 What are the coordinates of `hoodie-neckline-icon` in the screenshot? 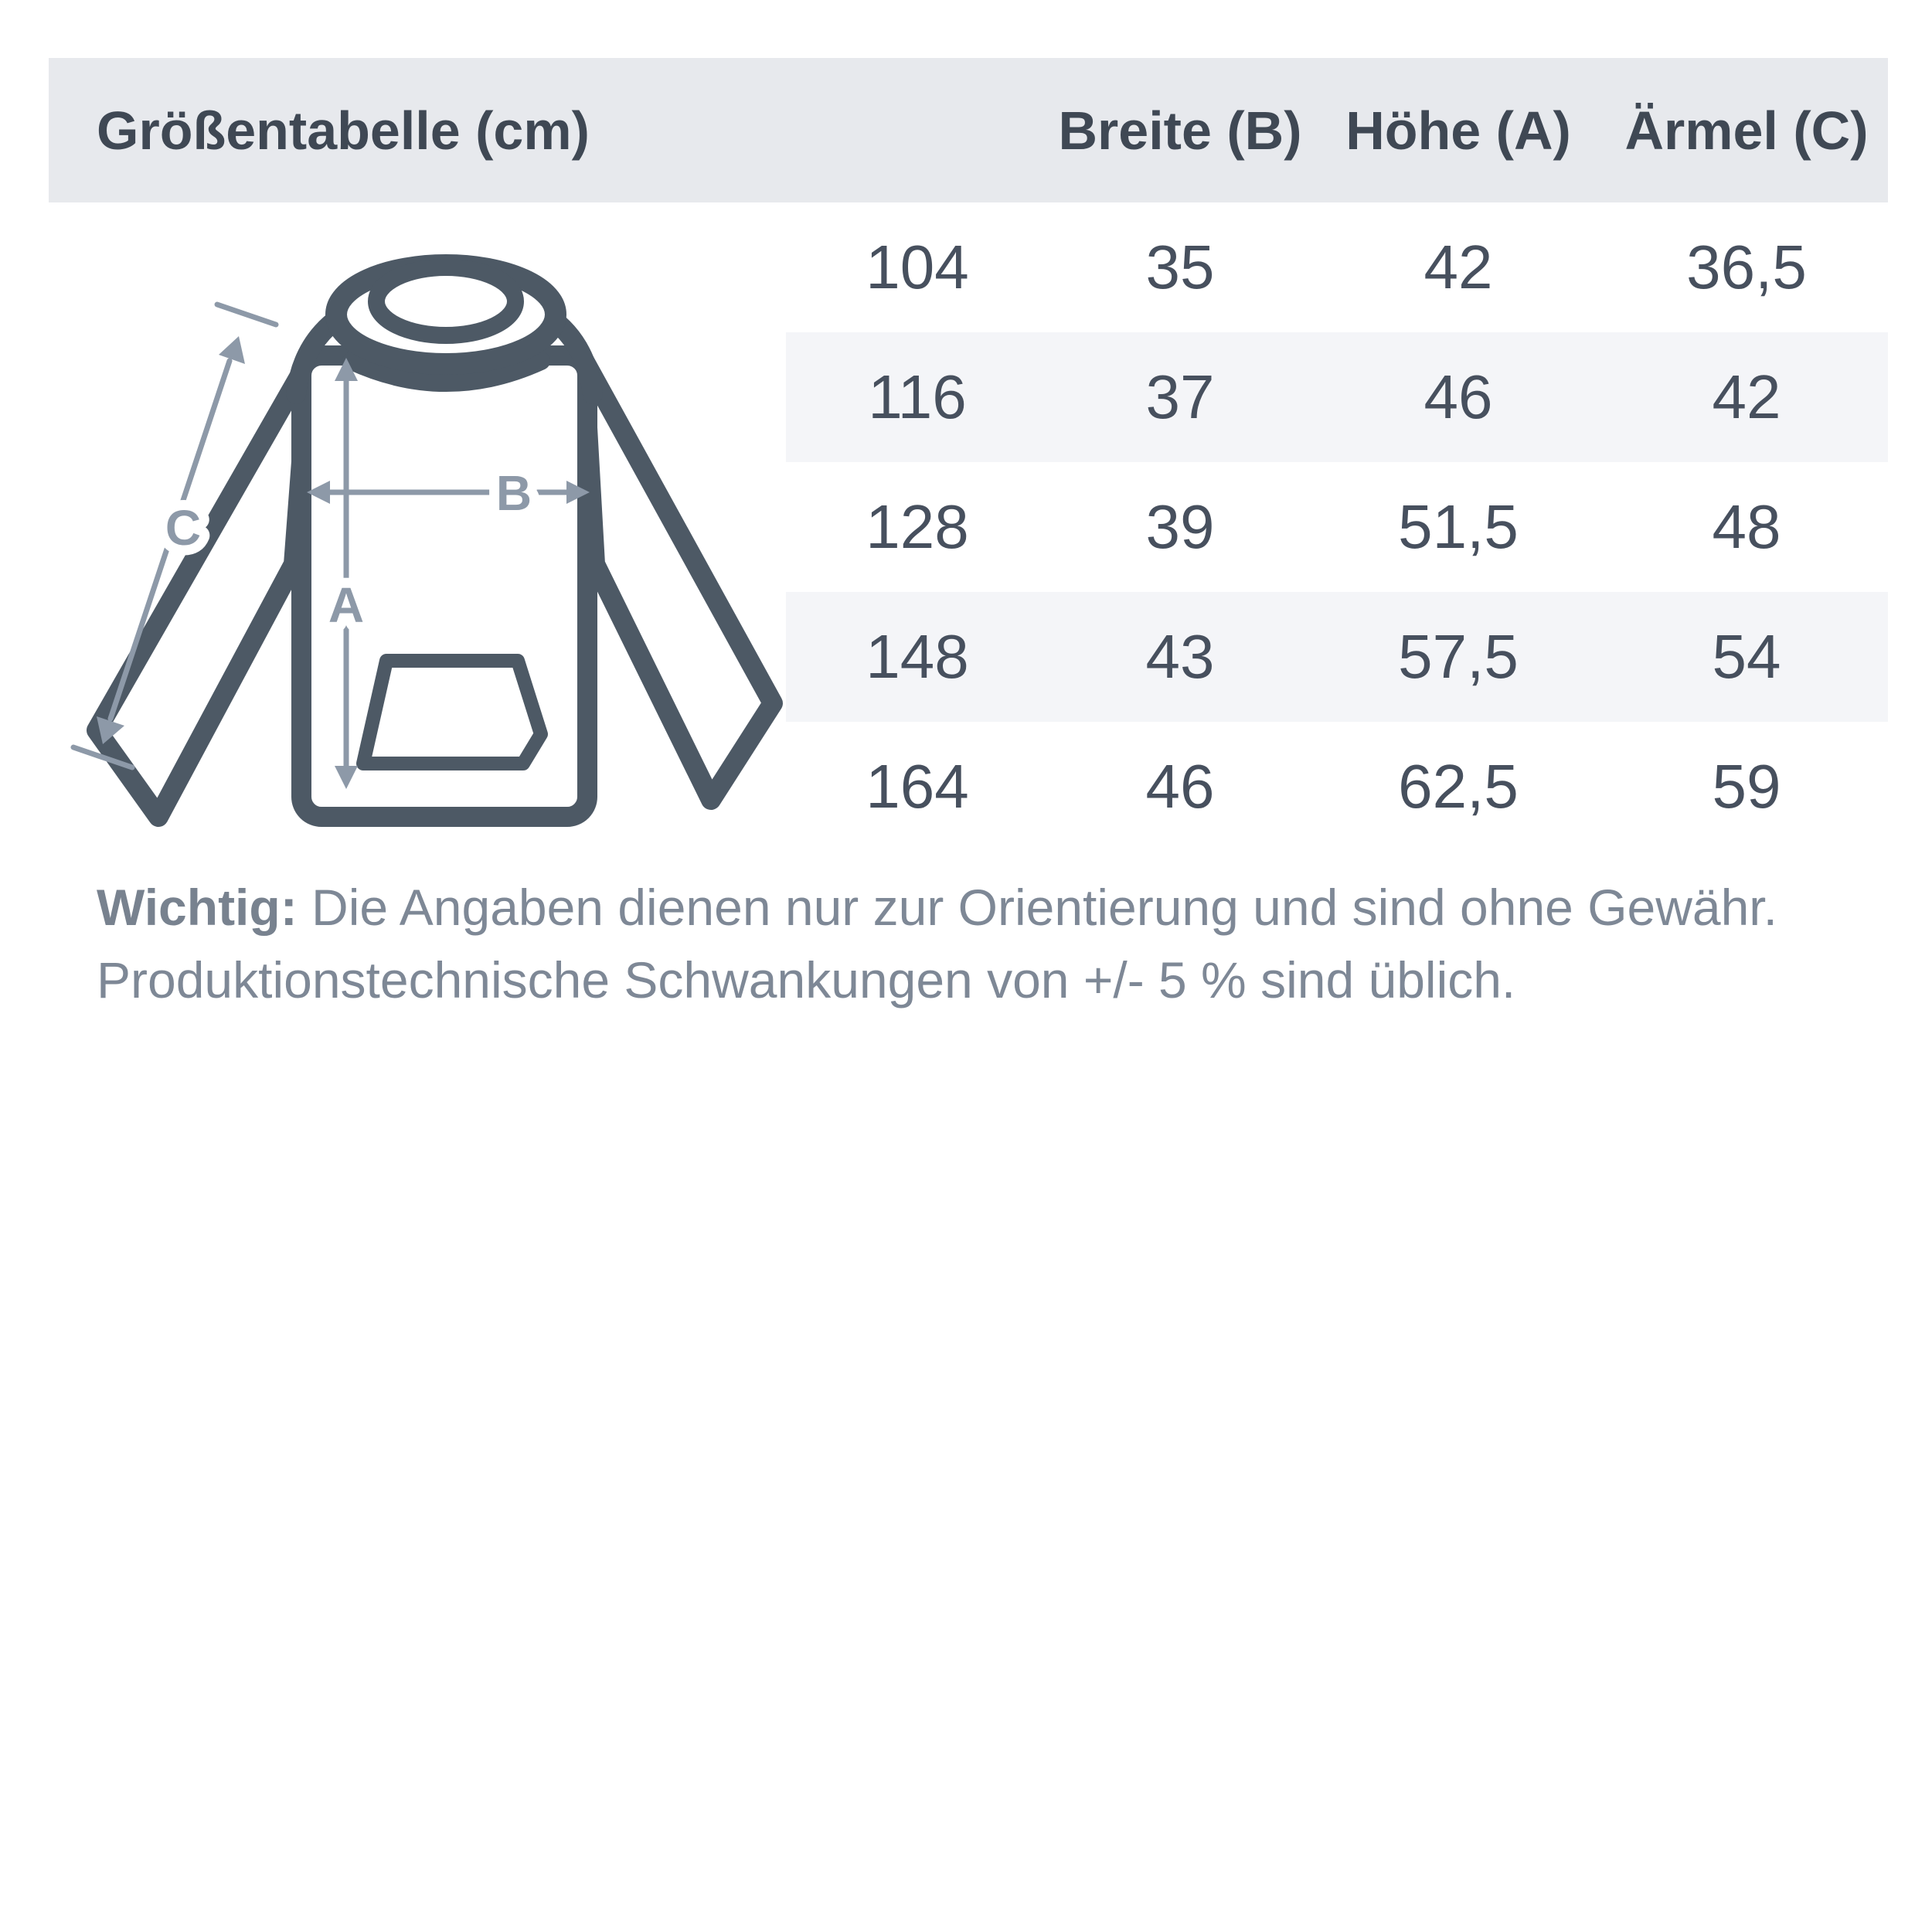 It's located at (446, 372).